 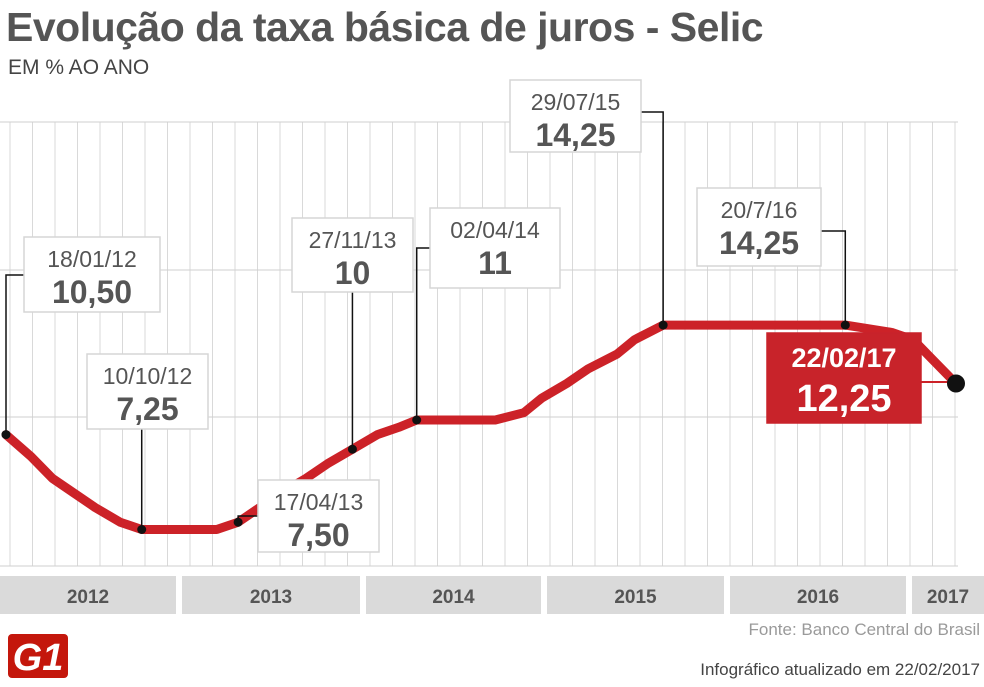 I want to click on year-band-2012, so click(x=88, y=595).